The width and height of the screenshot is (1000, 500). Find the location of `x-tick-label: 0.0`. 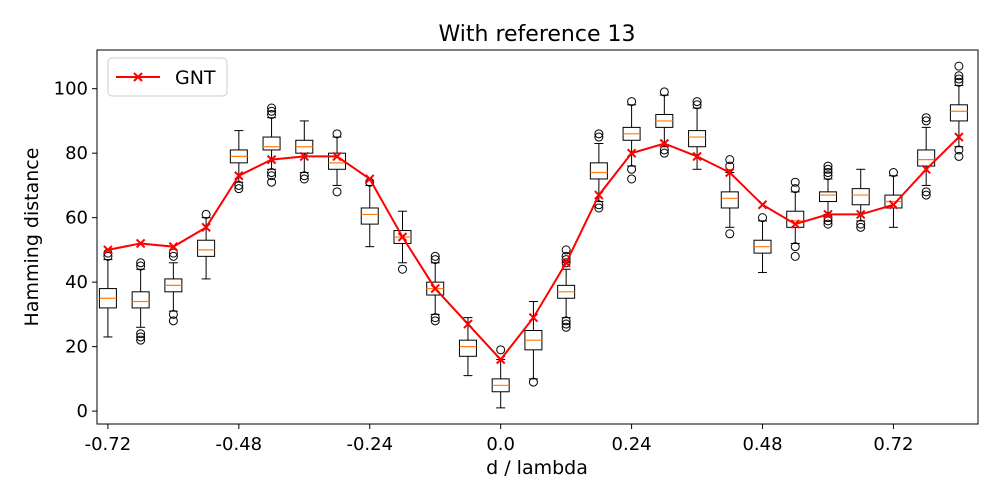

x-tick-label: 0.0 is located at coordinates (500, 444).